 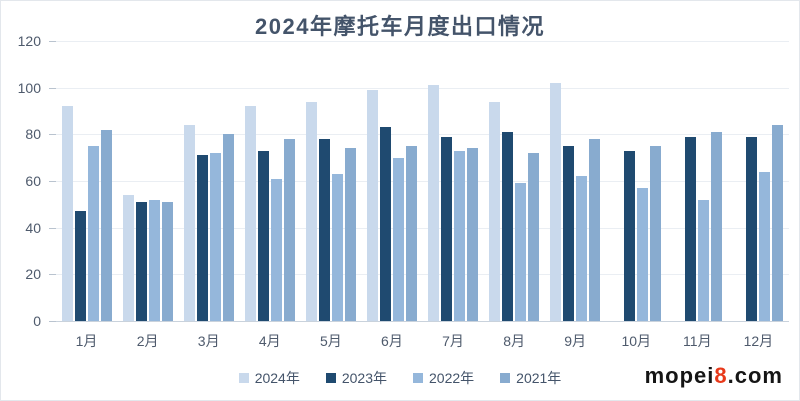 I want to click on bar-2021年-7月, so click(x=472, y=234).